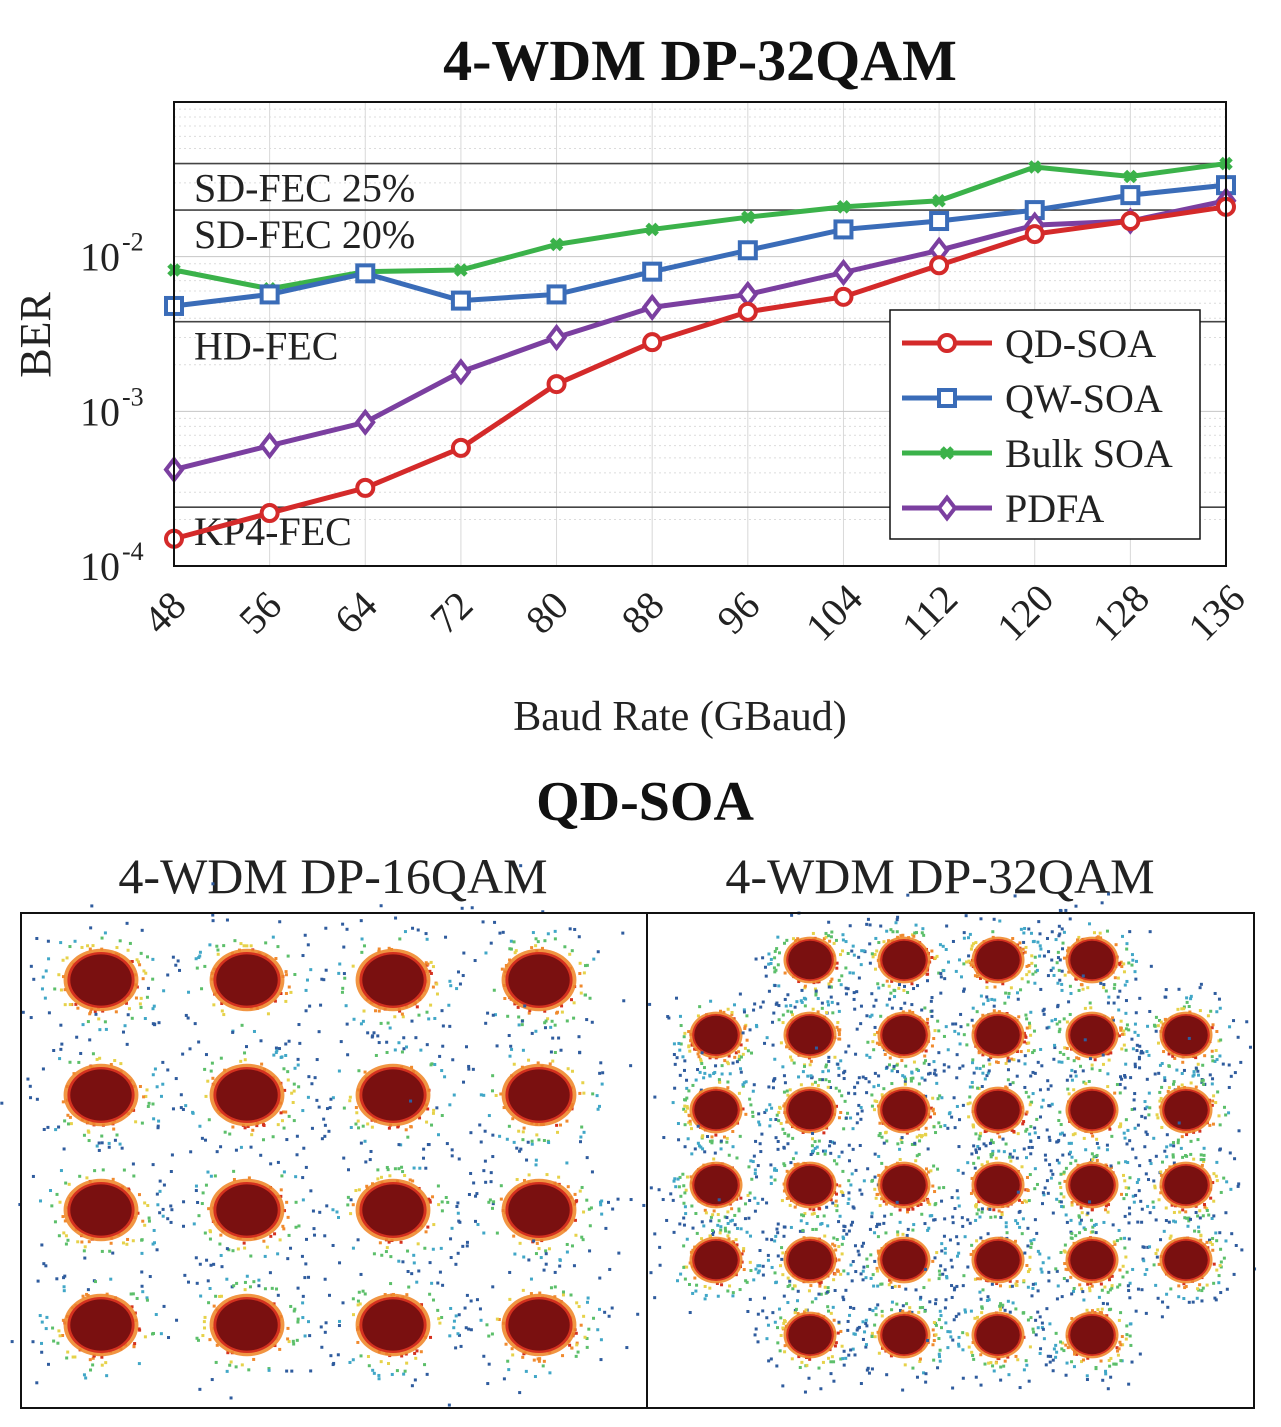  What do you see at coordinates (356, 612) in the screenshot?
I see `x-tick-label: 64` at bounding box center [356, 612].